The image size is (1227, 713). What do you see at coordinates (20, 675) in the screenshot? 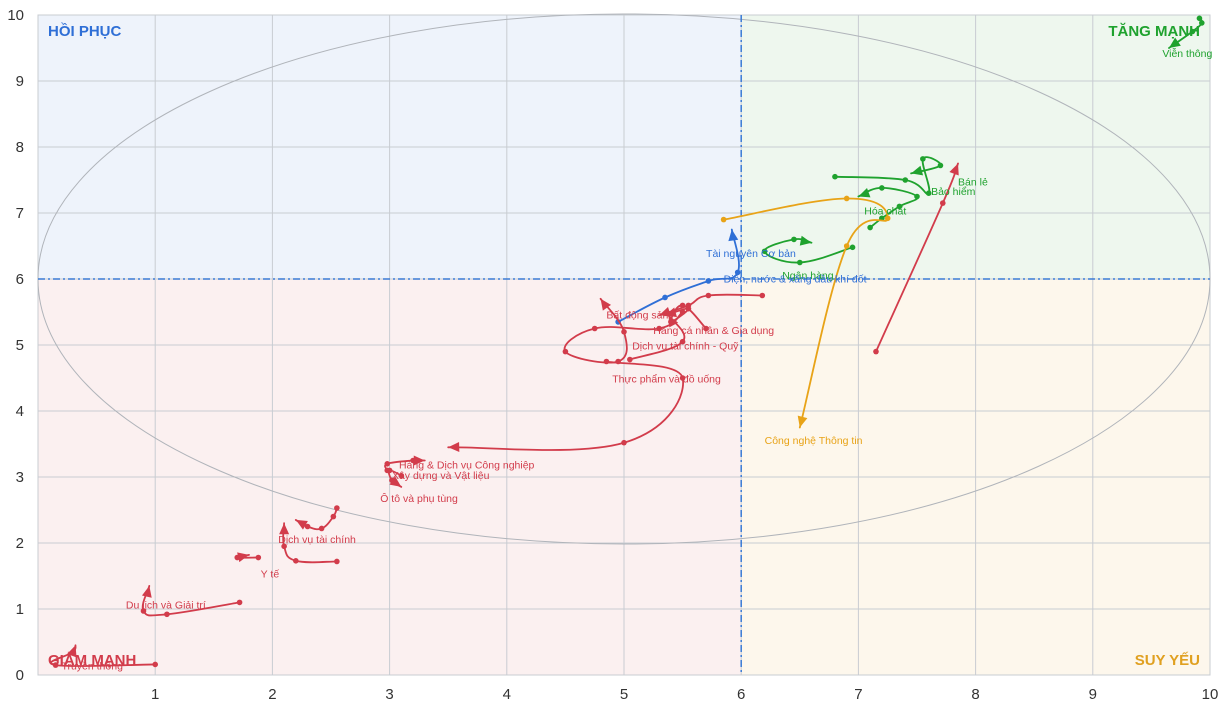
I see `y-tick-label: 0` at bounding box center [20, 675].